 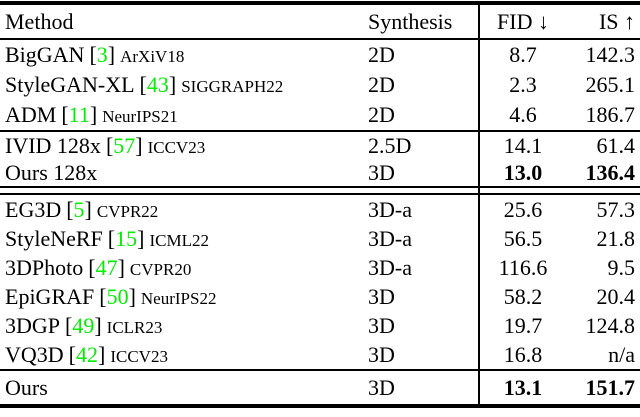 I want to click on citation-number: 11, so click(x=79, y=114).